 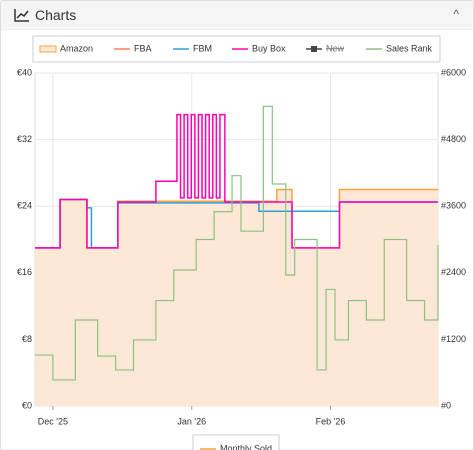 What do you see at coordinates (269, 48) in the screenshot?
I see `legend-label: Buy Box` at bounding box center [269, 48].